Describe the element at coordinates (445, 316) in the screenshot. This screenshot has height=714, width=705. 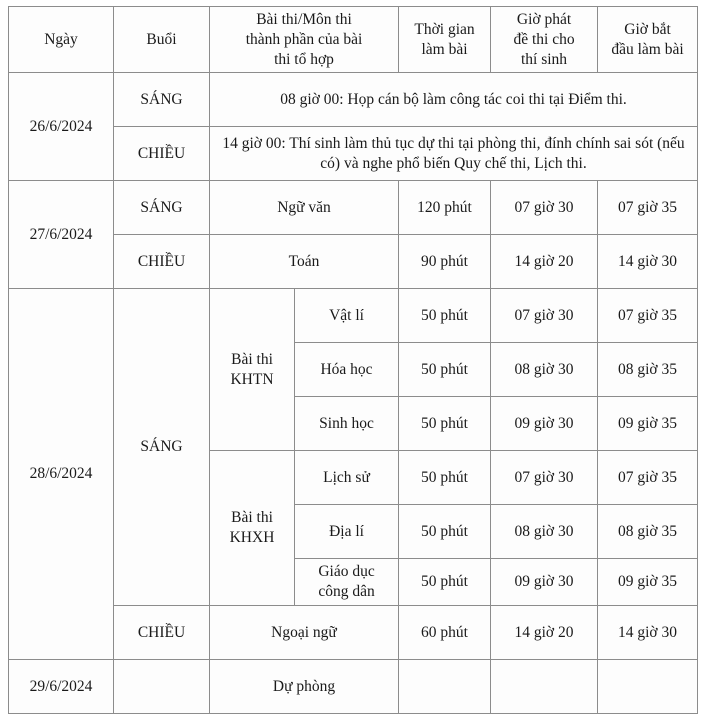
I see `cell-duration-vatli: 50 phút` at that location.